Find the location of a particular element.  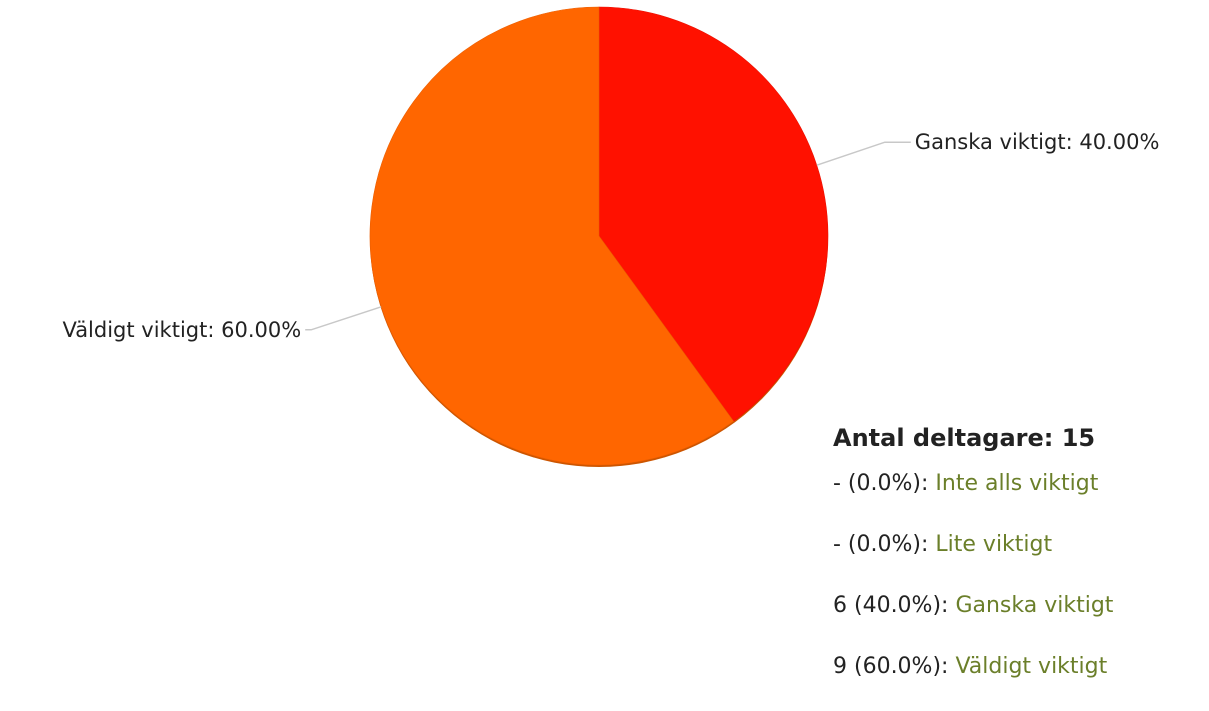

summary-row: 9 (60.0%): Väldigt viktigt is located at coordinates (973, 674).